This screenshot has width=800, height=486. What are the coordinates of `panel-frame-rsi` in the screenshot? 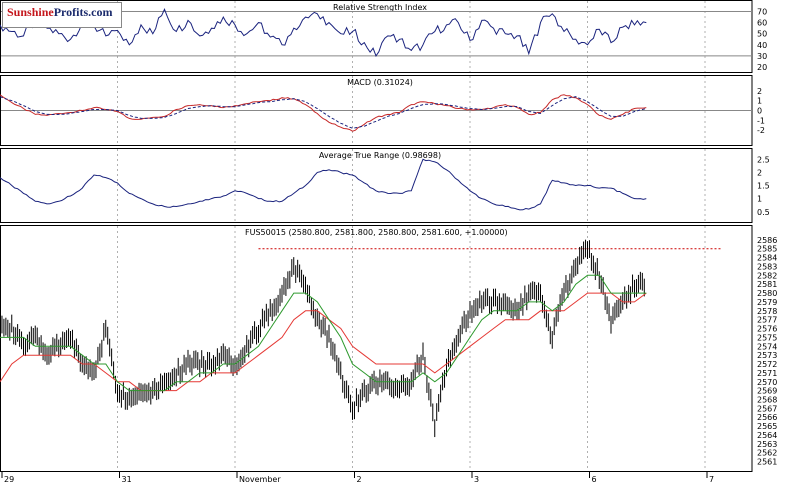 It's located at (376, 36).